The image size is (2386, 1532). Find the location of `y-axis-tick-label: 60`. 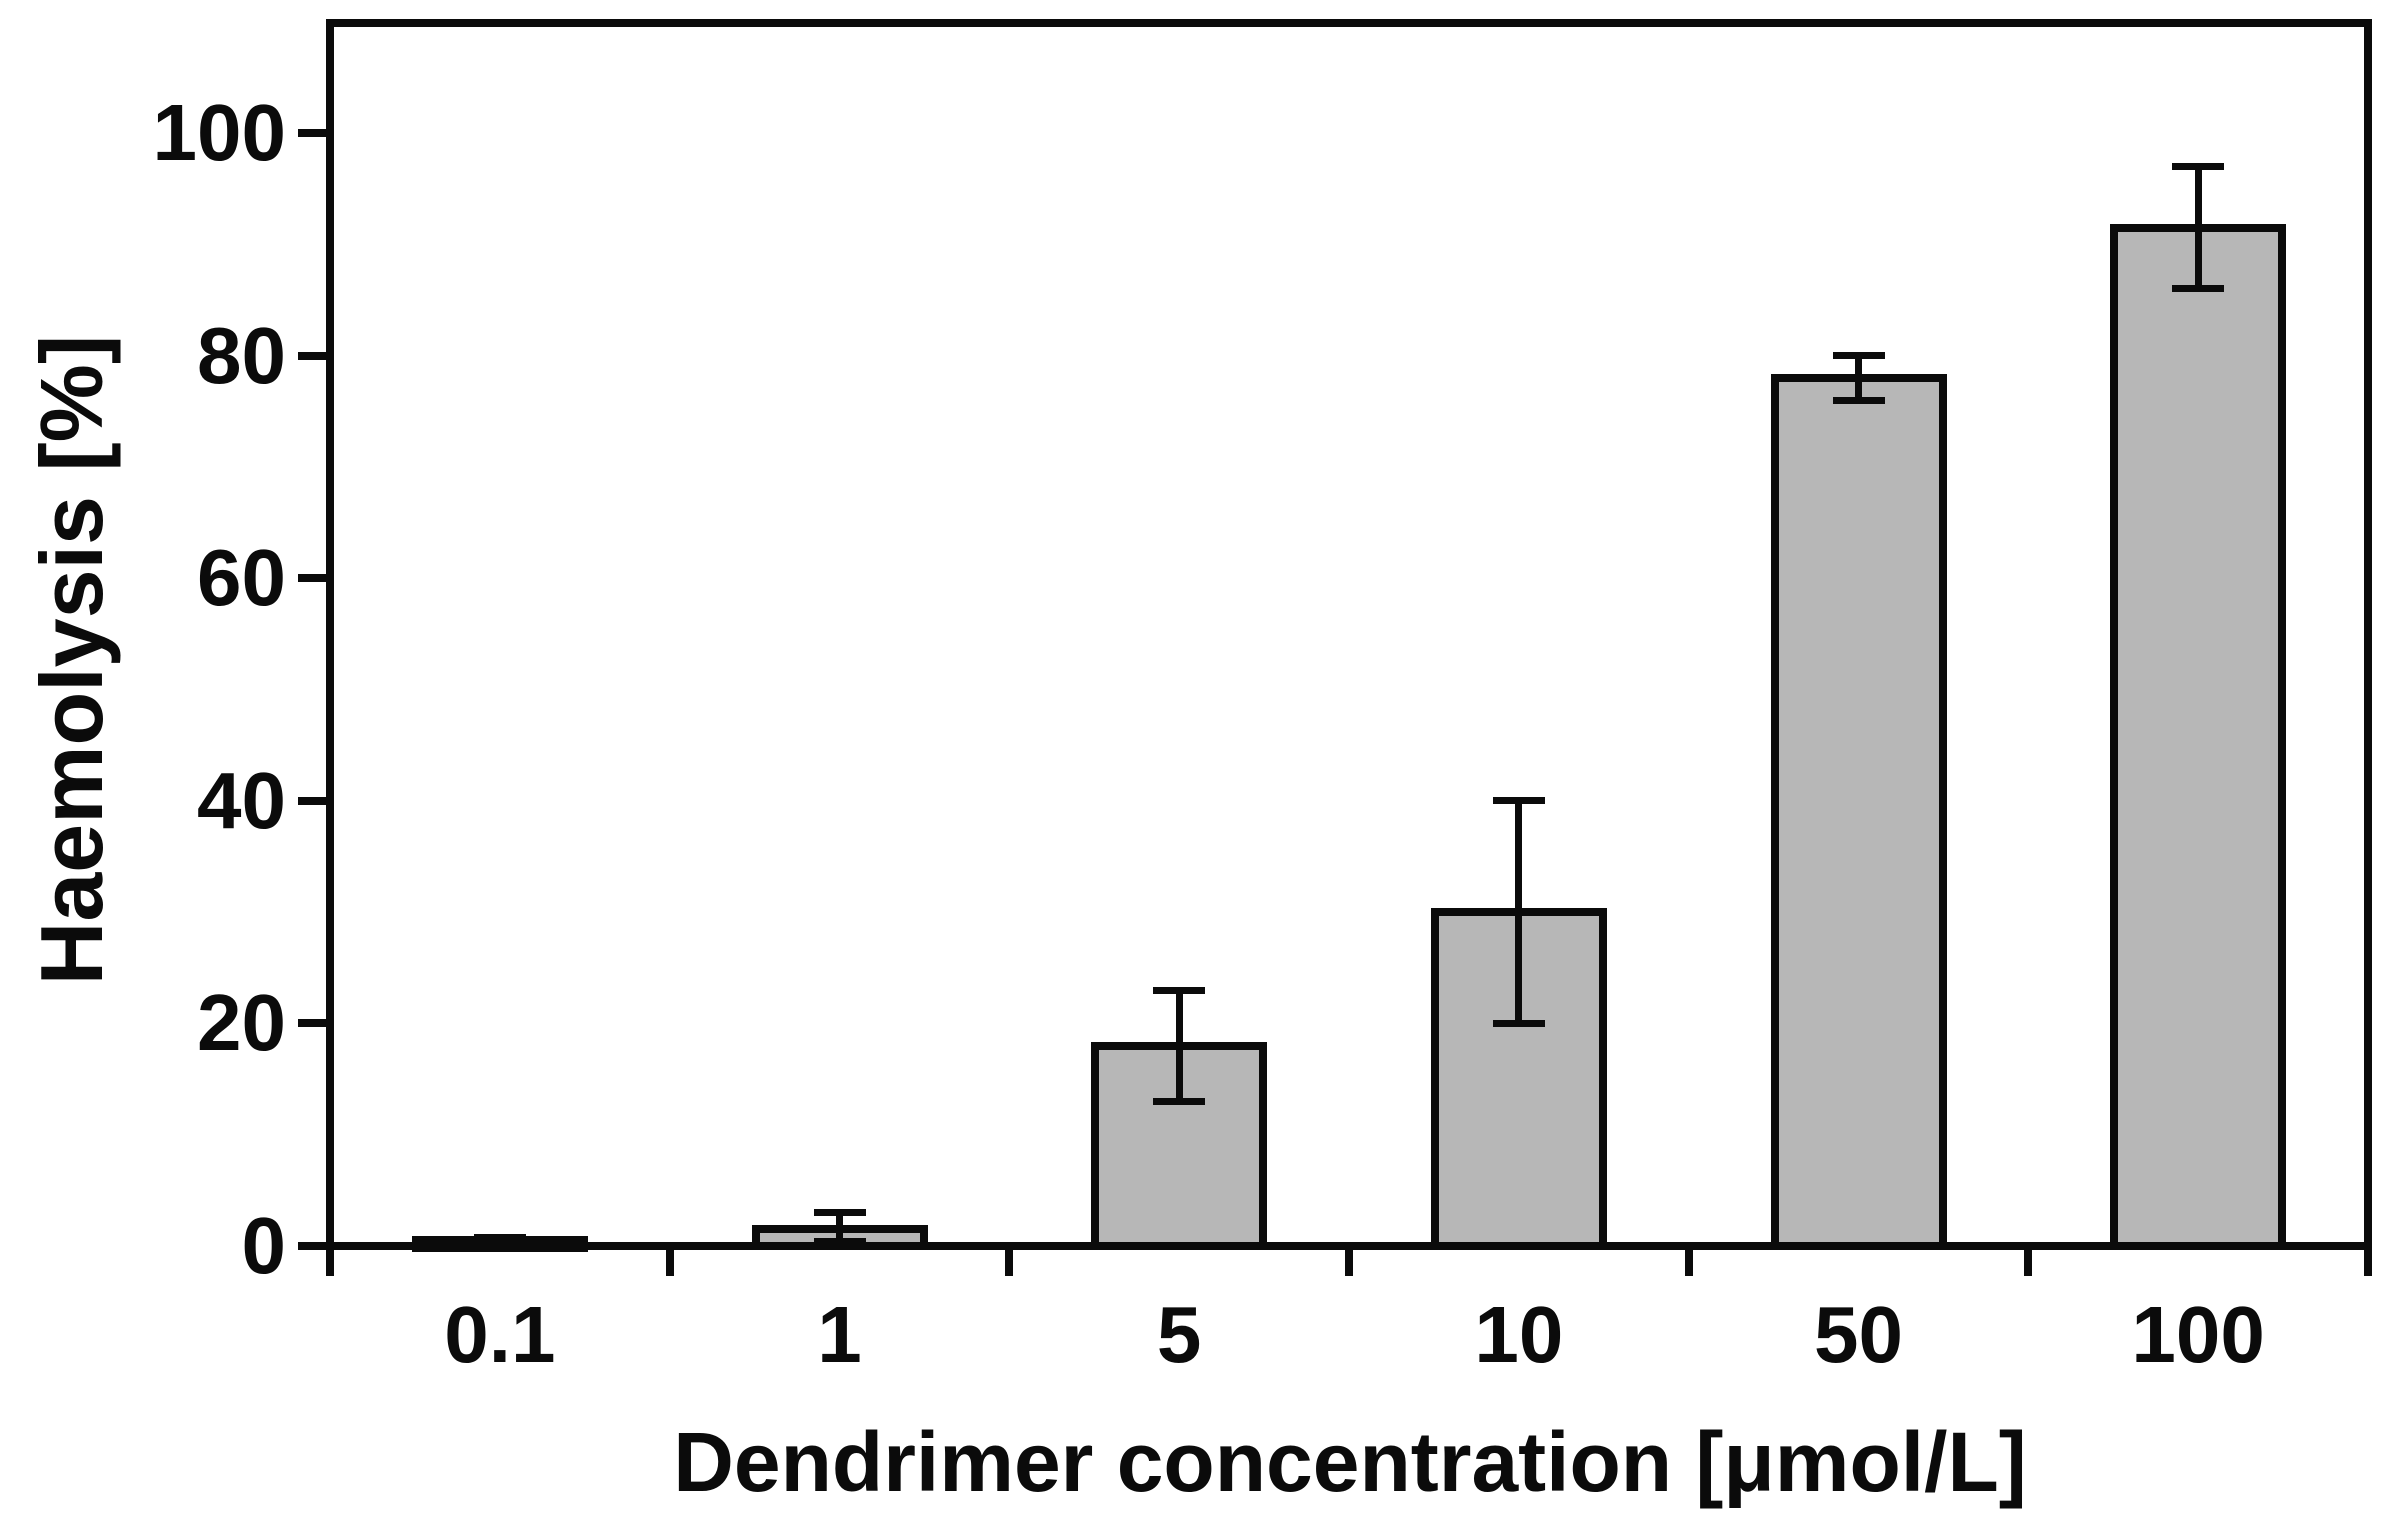

y-axis-tick-label: 60 is located at coordinates (241, 578).